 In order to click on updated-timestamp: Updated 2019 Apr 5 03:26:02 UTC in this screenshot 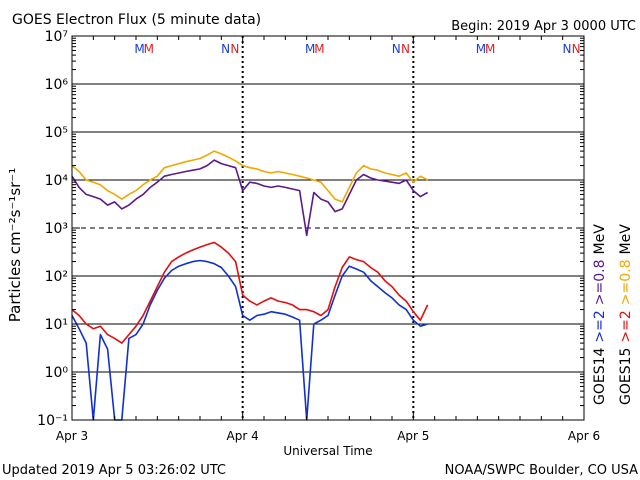, I will do `click(114, 470)`.